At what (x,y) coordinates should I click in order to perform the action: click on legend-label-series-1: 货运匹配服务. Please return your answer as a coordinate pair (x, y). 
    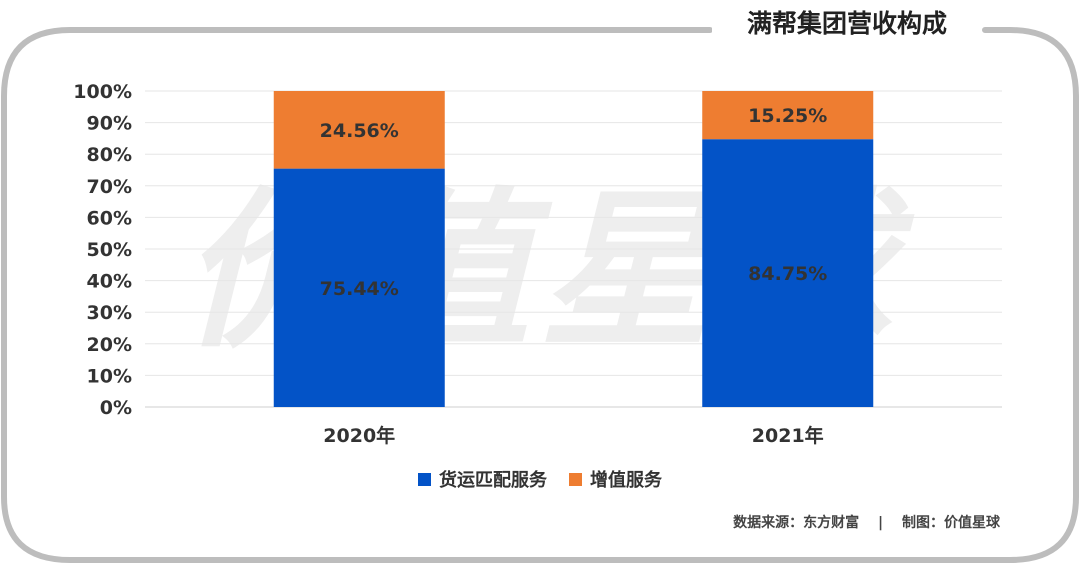
    Looking at the image, I should click on (493, 480).